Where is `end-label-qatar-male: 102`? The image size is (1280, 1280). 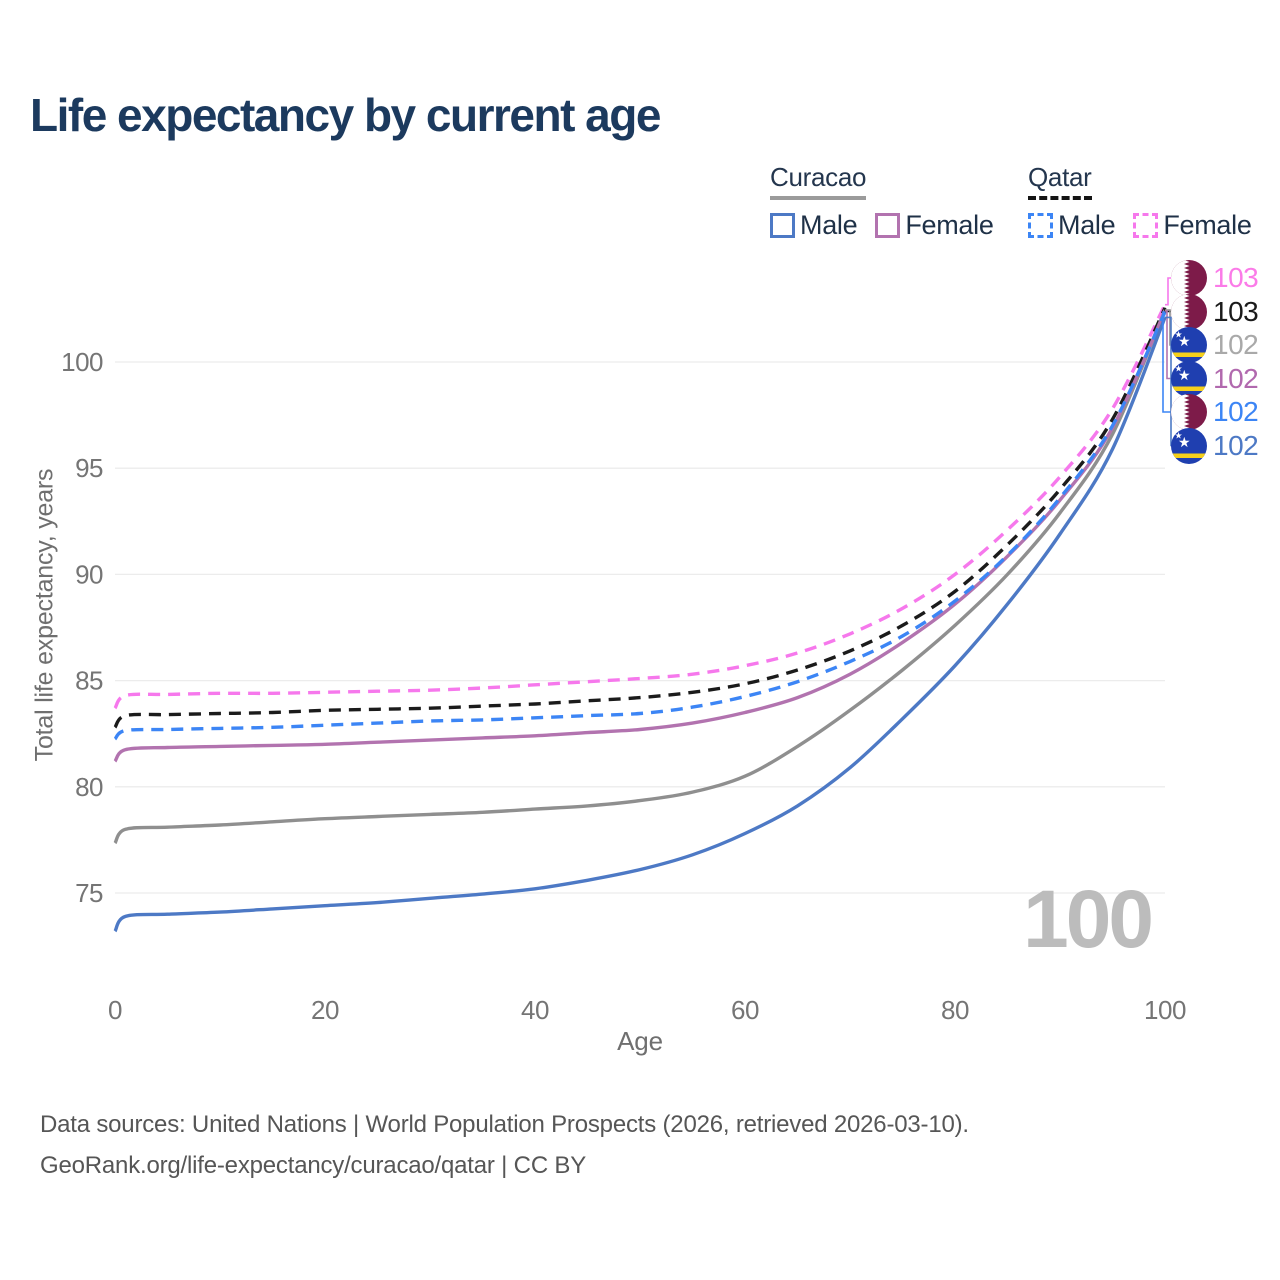 end-label-qatar-male: 102 is located at coordinates (1215, 412).